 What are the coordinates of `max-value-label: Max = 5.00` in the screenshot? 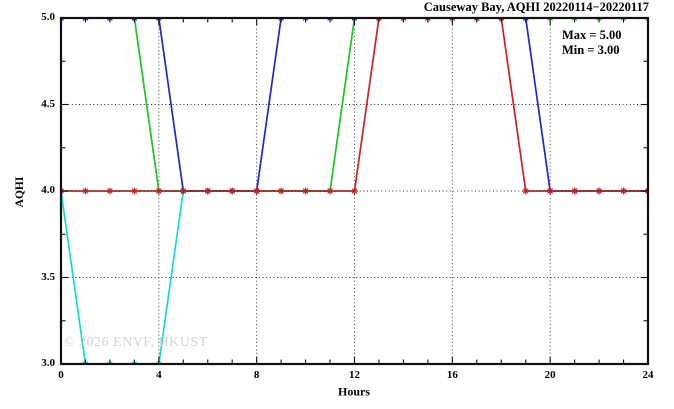 It's located at (592, 35).